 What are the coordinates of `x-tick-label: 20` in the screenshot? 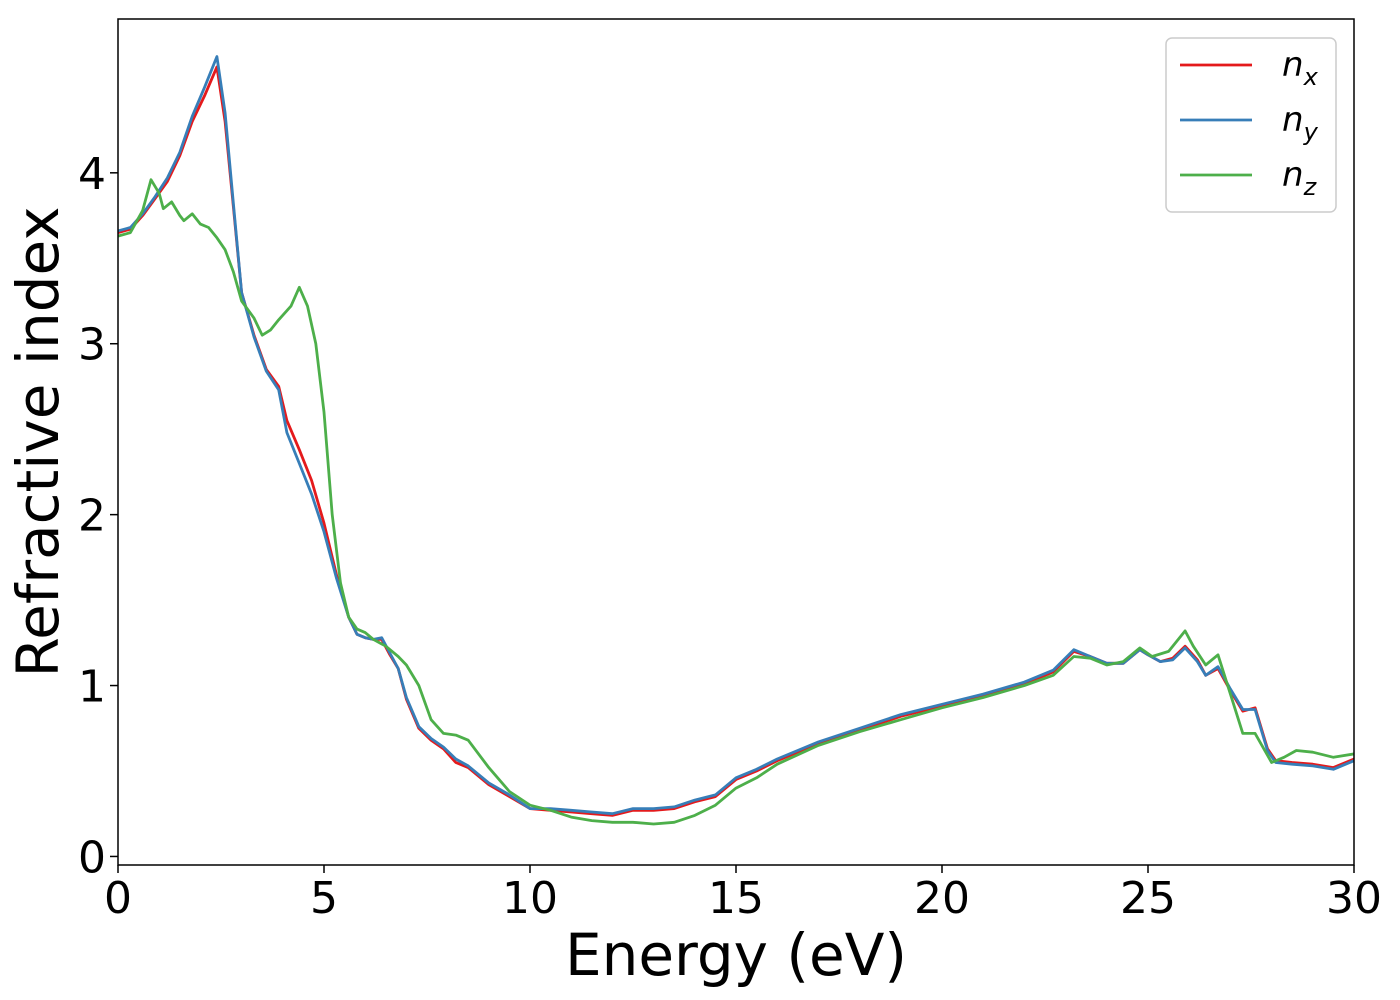 It's located at (942, 898).